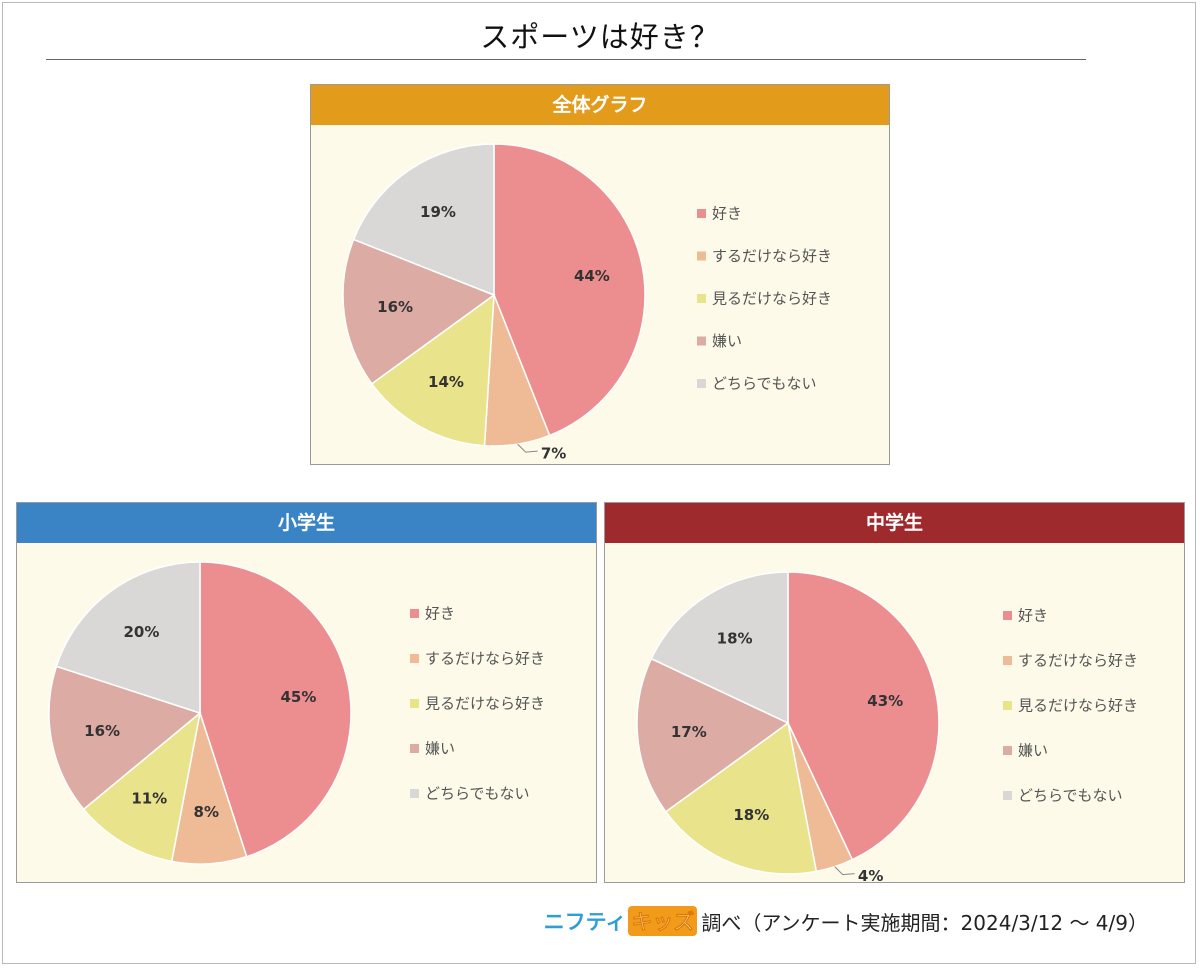 This screenshot has width=1200, height=968. Describe the element at coordinates (751, 815) in the screenshot. I see `data-label-watch-only: 18%` at that location.